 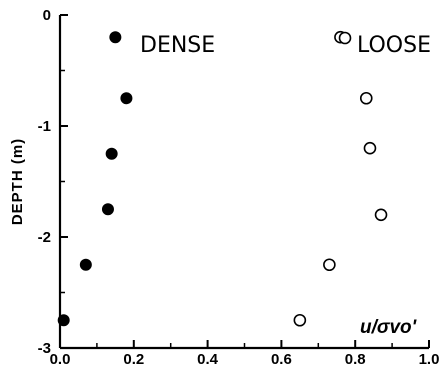 I want to click on y-tick-label: -3, so click(x=44, y=348).